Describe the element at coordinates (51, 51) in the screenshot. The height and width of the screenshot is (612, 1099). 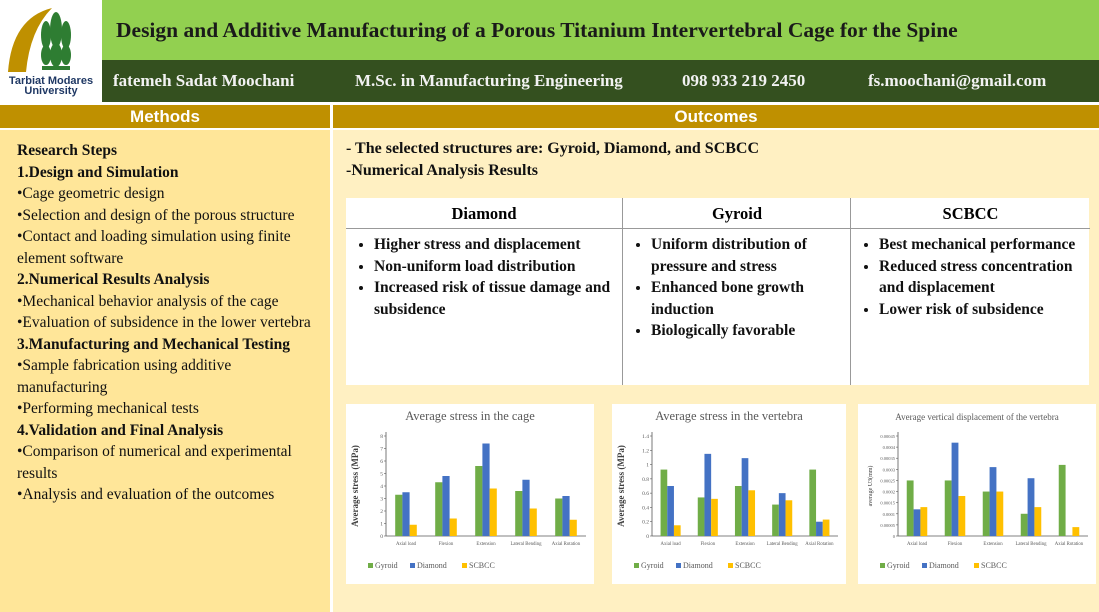
I see `logo: Tarbiat Modares University` at that location.